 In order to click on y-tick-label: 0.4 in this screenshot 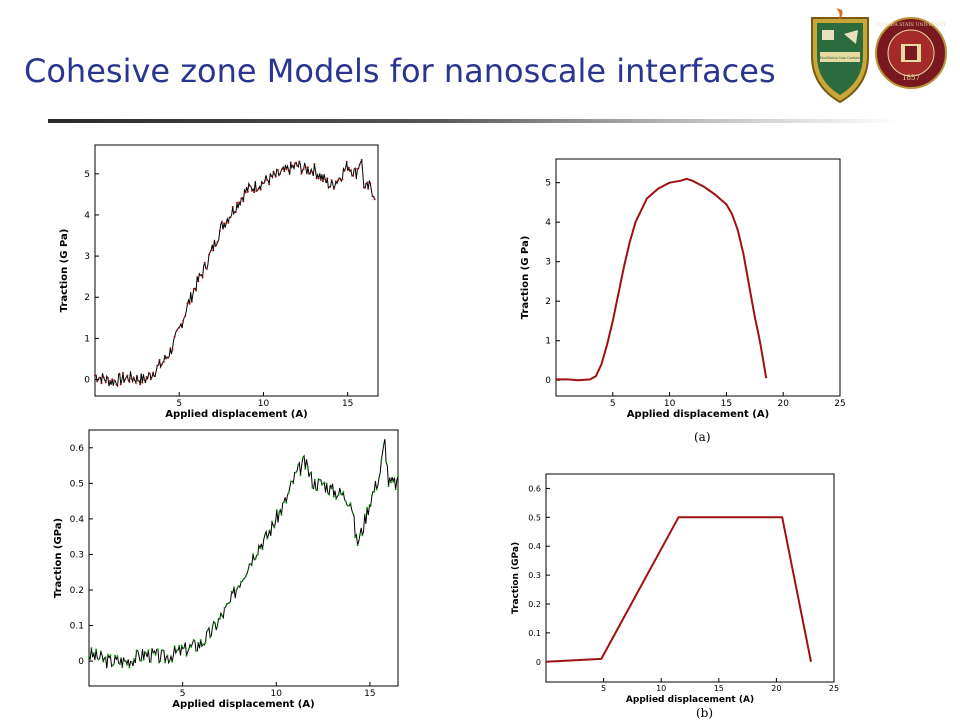, I will do `click(77, 520)`.